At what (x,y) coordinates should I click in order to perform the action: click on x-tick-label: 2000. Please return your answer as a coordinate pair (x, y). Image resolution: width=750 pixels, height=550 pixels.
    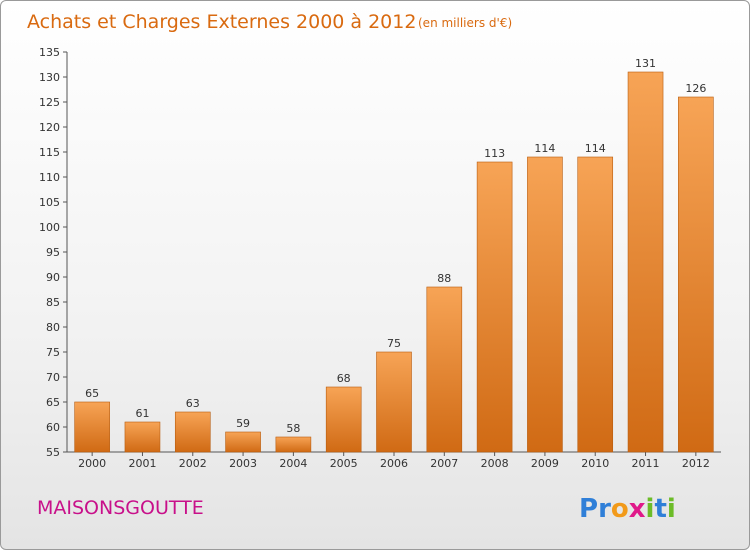
    Looking at the image, I should click on (92, 463).